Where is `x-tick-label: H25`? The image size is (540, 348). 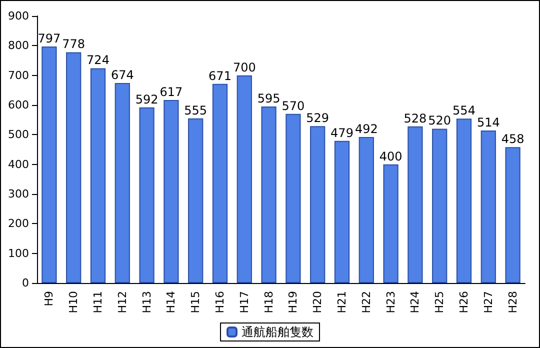 x-tick-label: H25 is located at coordinates (439, 302).